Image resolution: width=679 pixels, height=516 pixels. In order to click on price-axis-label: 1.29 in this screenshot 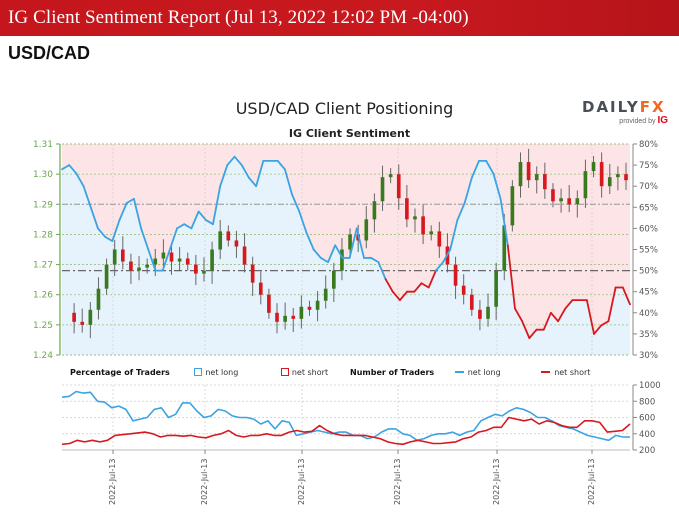, I will do `click(43, 205)`.